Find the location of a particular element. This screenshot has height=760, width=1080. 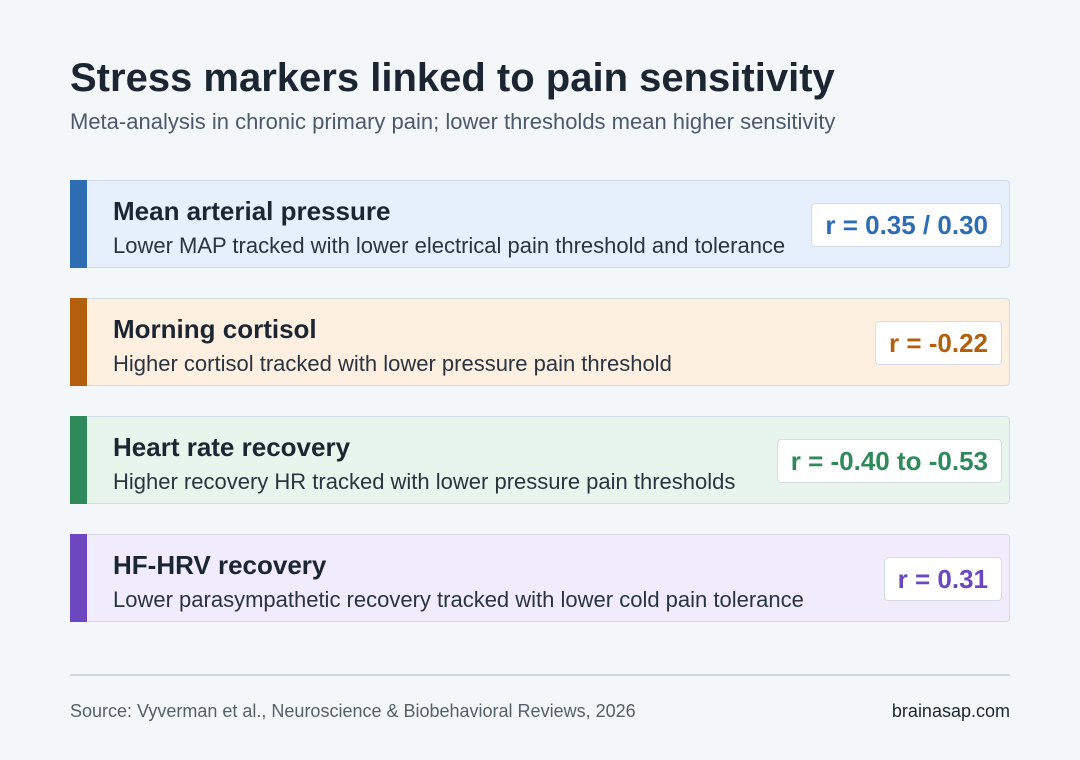

divider is located at coordinates (540, 675).